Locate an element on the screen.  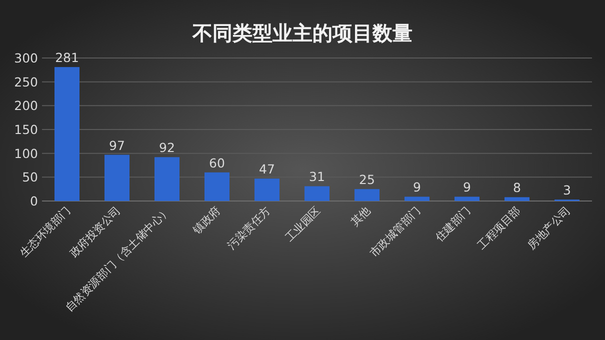
data-label: 60 is located at coordinates (217, 162).